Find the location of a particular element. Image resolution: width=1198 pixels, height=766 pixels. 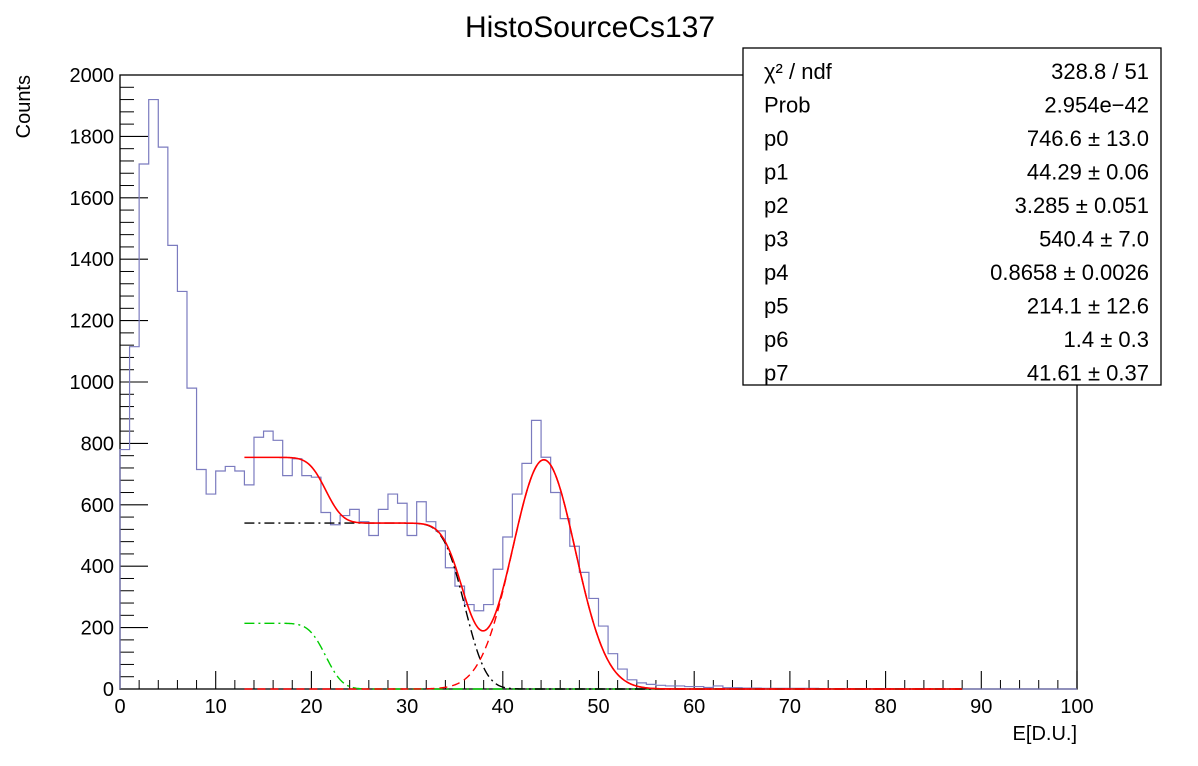

y-tick-label: 600 is located at coordinates (97, 506).